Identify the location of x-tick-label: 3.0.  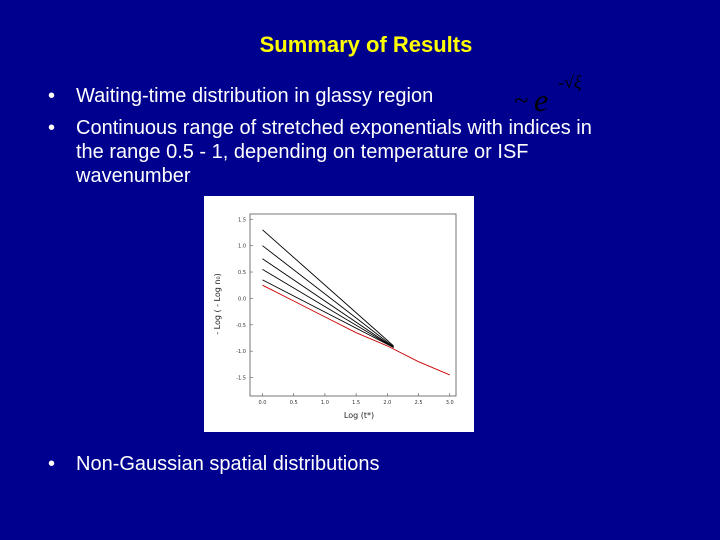
(450, 403).